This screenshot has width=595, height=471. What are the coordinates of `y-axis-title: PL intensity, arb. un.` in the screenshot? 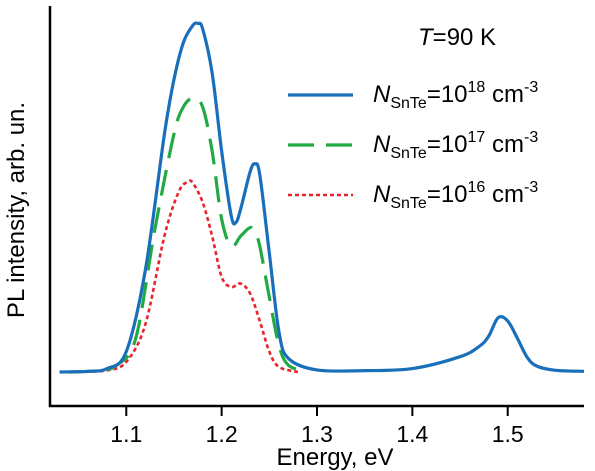 It's located at (16, 210).